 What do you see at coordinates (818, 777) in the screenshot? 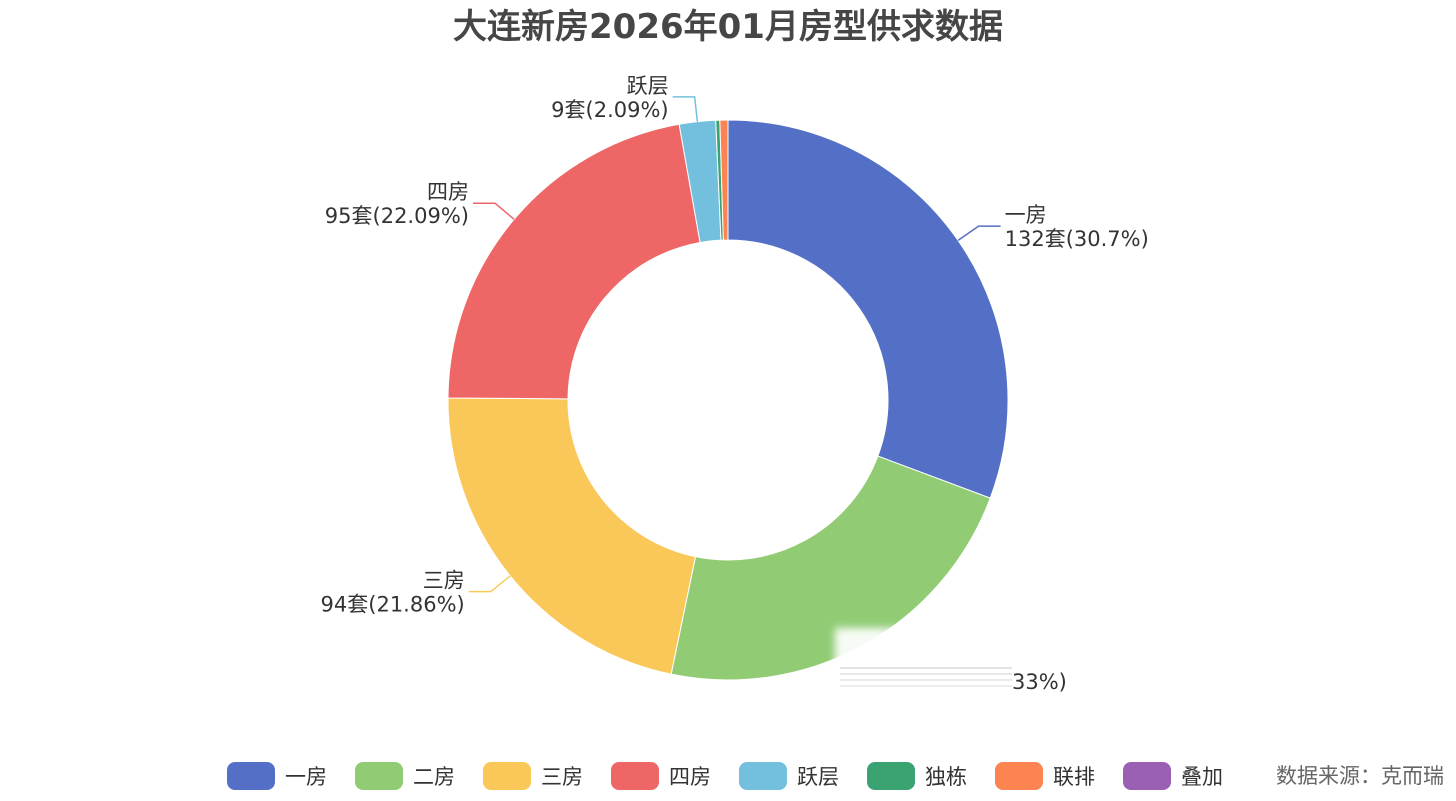
I see `legend-label: 跃层` at bounding box center [818, 777].